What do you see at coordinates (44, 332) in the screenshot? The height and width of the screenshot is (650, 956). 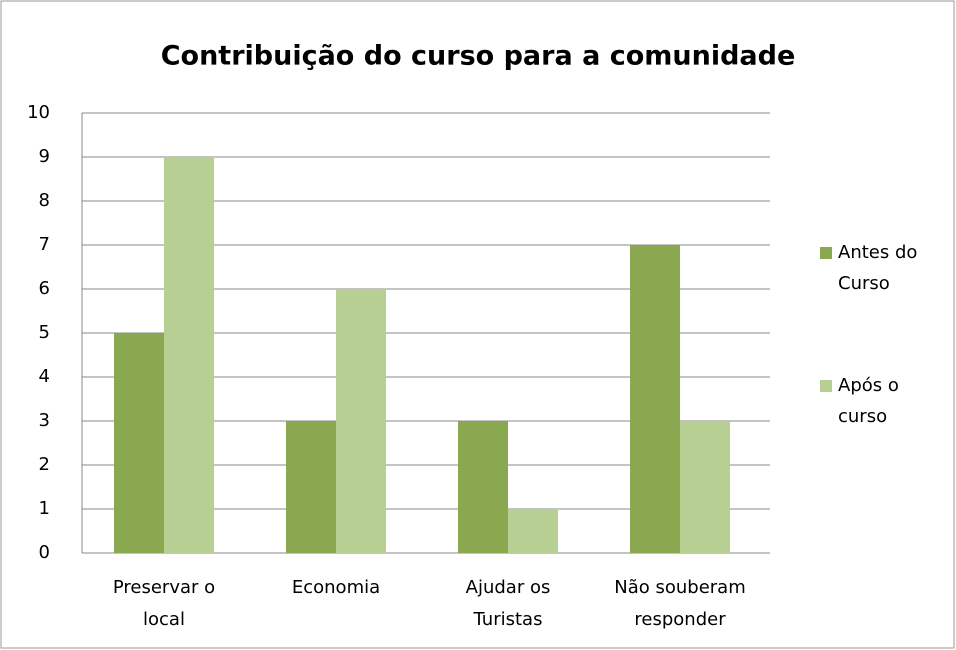 I see `y-tick-label: 5` at bounding box center [44, 332].